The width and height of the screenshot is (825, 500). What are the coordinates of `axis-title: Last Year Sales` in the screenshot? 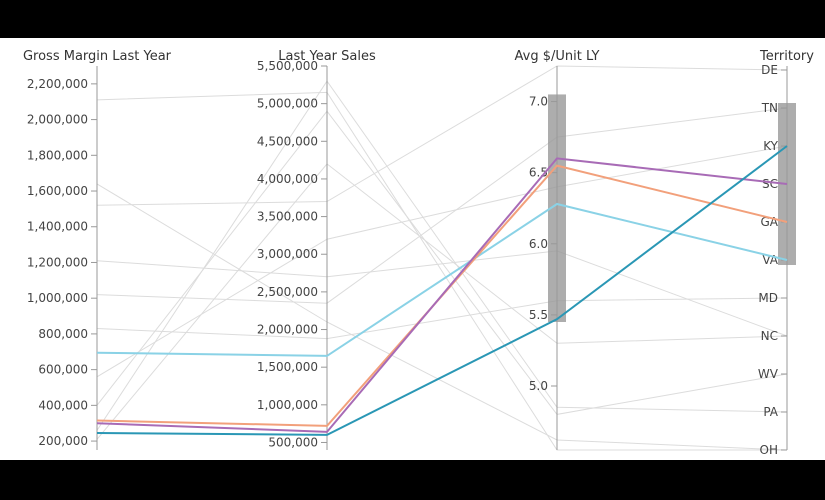 It's located at (327, 56).